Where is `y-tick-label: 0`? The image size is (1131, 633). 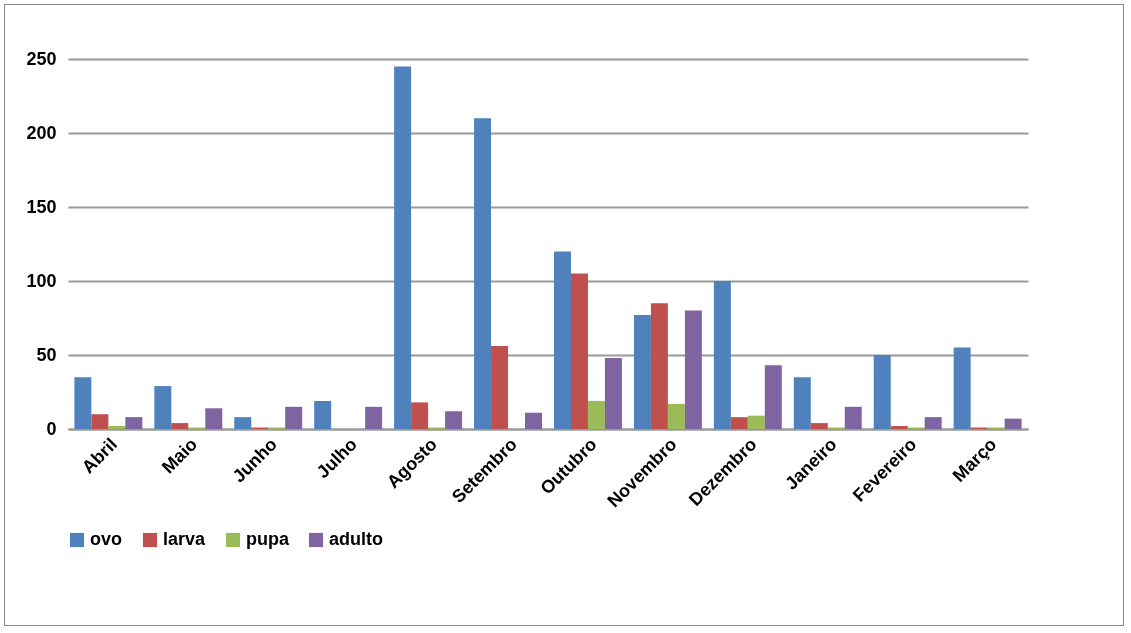 y-tick-label: 0 is located at coordinates (51, 428).